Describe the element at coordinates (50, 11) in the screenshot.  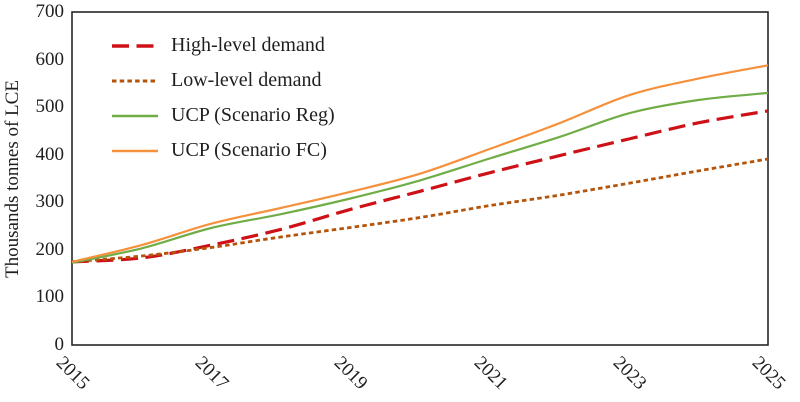
I see `y-tick-label-700: 700` at that location.